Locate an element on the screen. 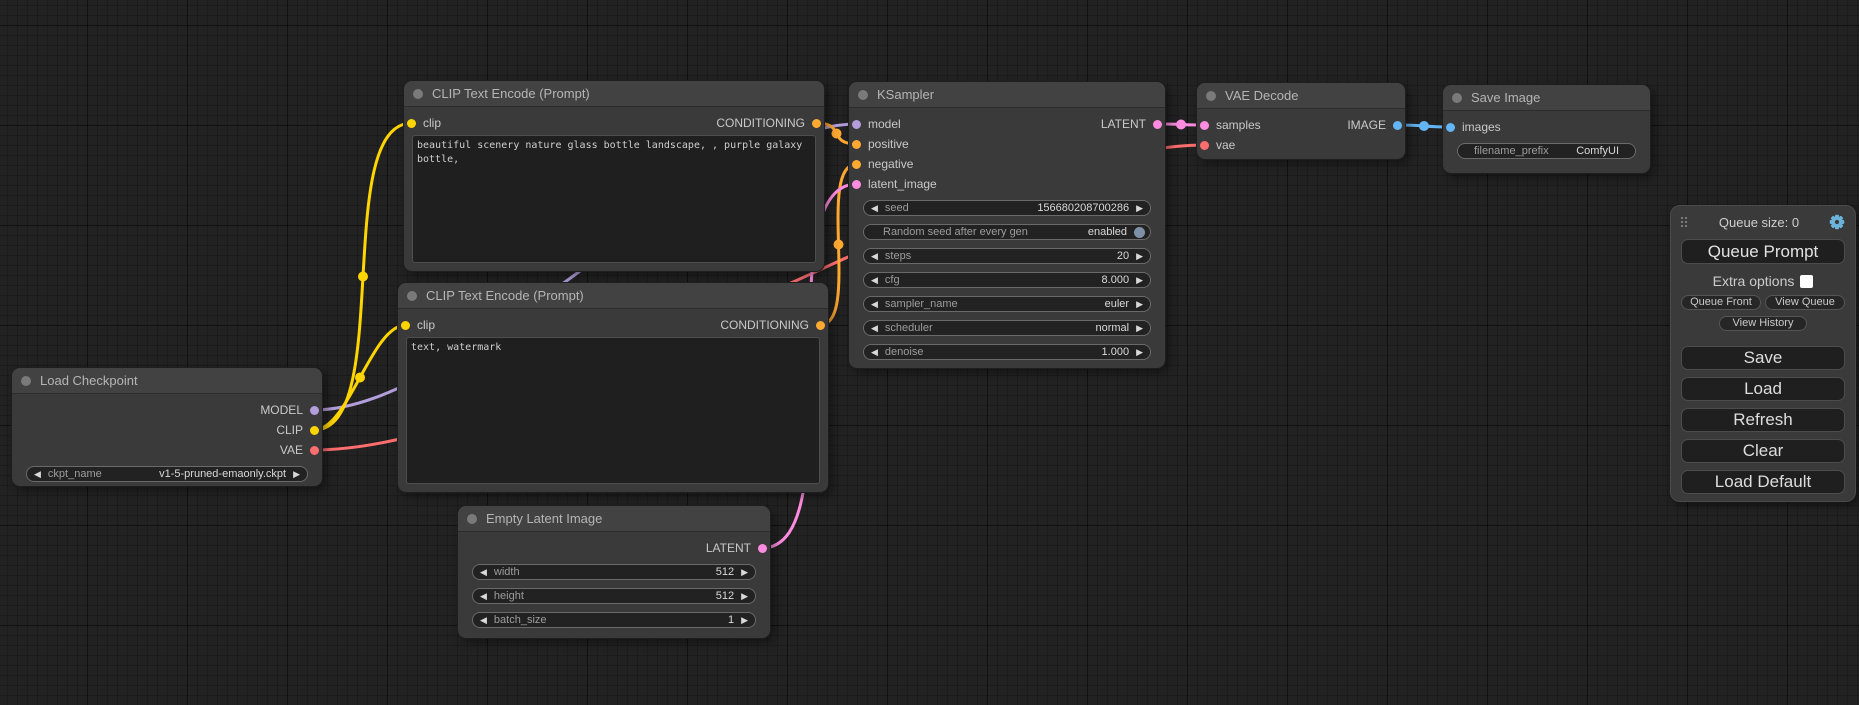 The image size is (1859, 705). prompt-textarea: text, watermark is located at coordinates (613, 410).